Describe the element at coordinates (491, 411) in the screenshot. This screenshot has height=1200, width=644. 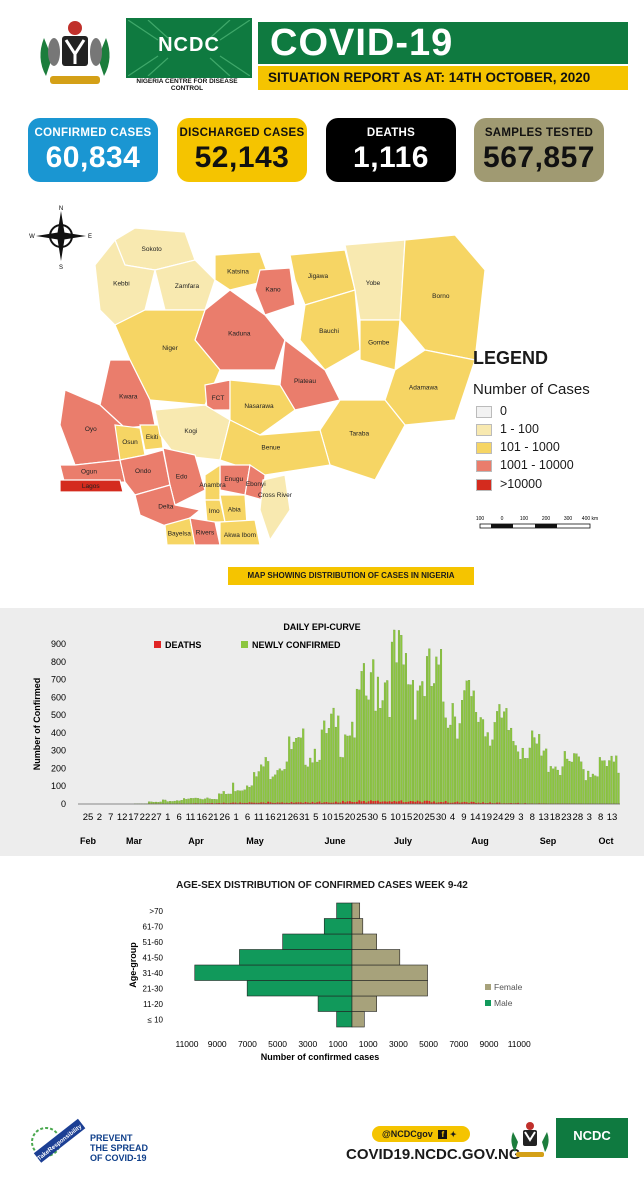
I see `legend-item: 0` at that location.